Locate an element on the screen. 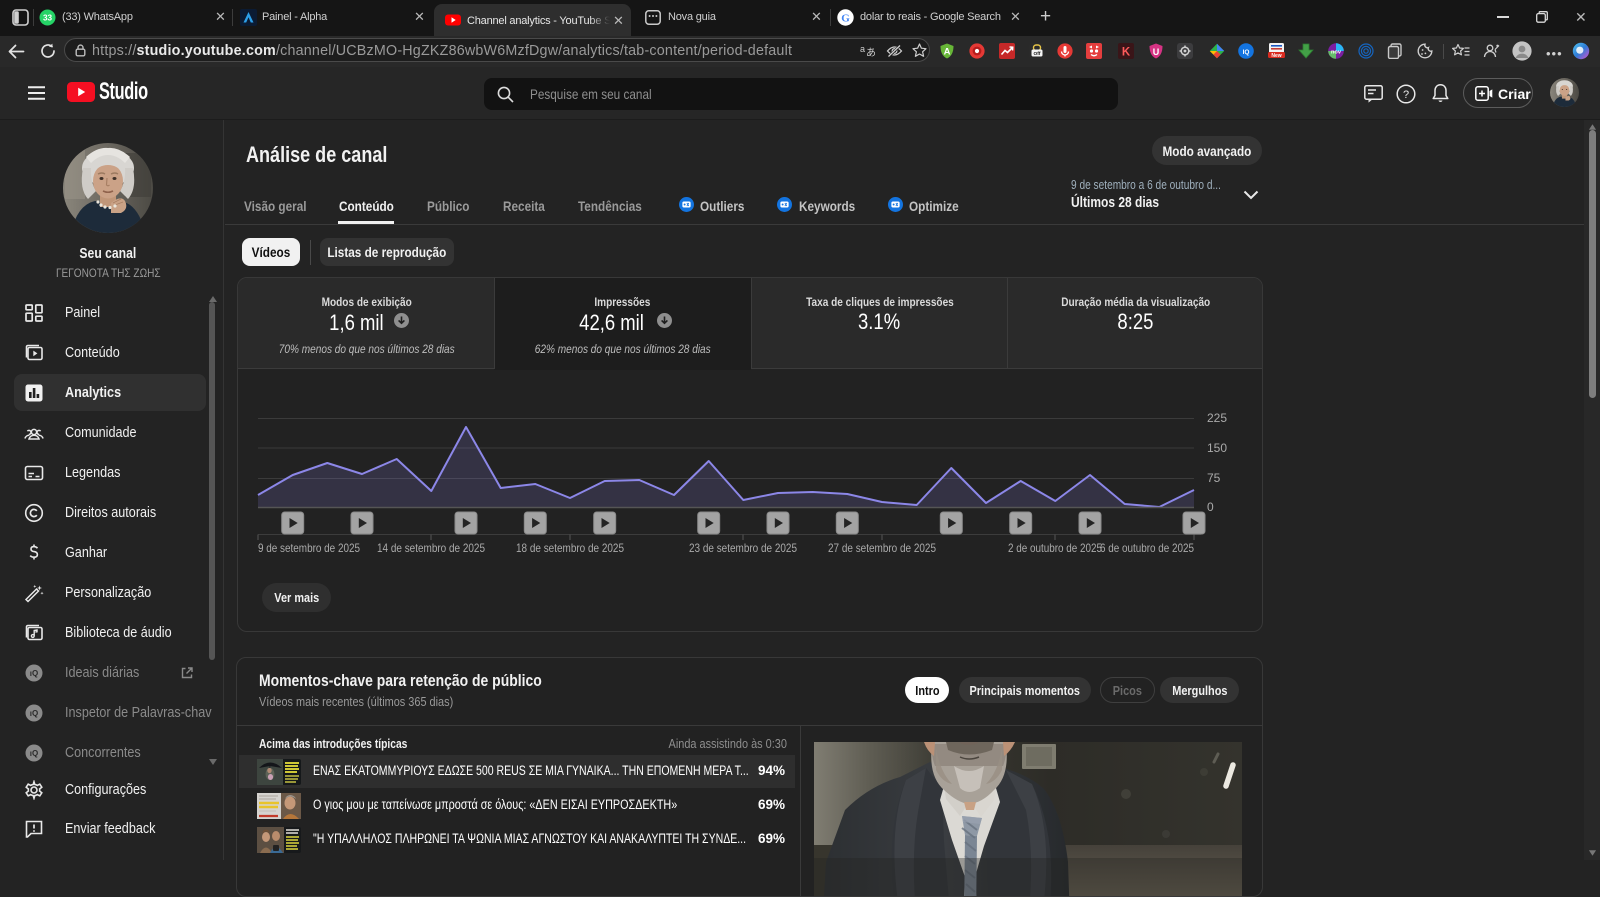 The width and height of the screenshot is (1600, 897). svg-text: a is located at coordinates (862, 49).